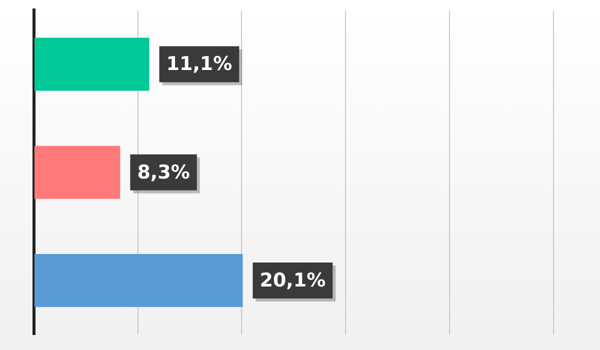 The width and height of the screenshot is (600, 350). What do you see at coordinates (293, 280) in the screenshot?
I see `data-label: 20,1%` at bounding box center [293, 280].